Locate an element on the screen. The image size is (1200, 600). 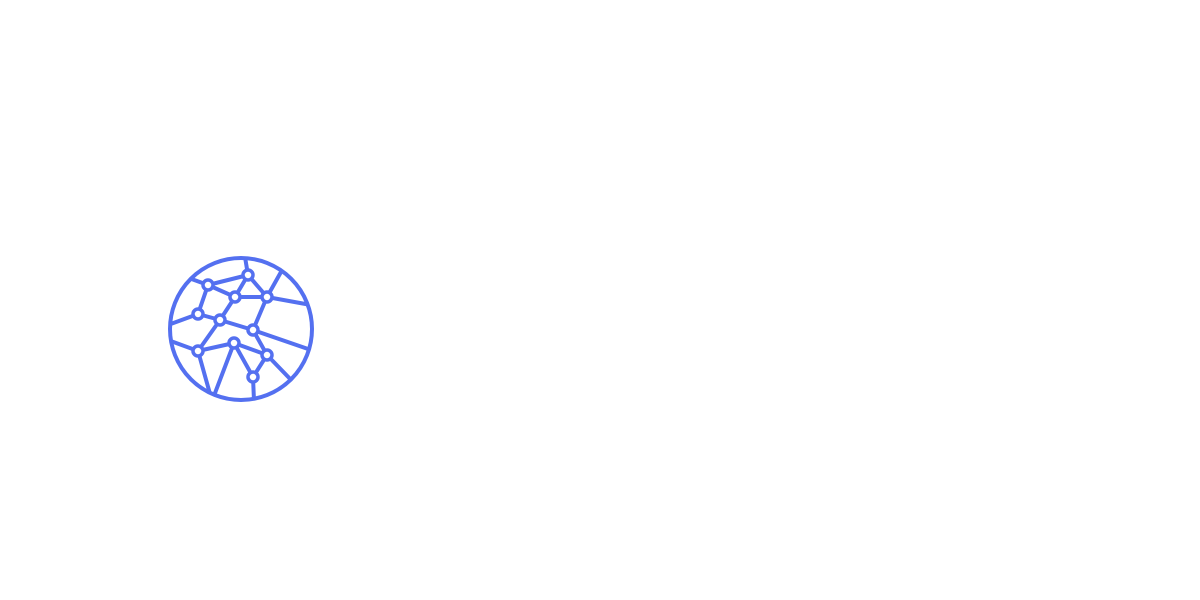
globe-outline is located at coordinates (241, 329).